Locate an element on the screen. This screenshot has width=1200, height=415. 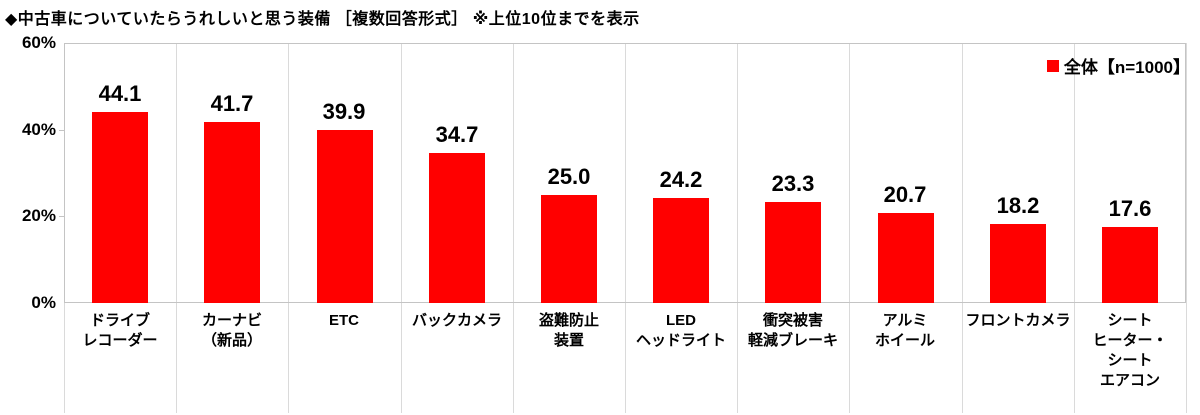
y-tick-label: 40% is located at coordinates (38, 129).